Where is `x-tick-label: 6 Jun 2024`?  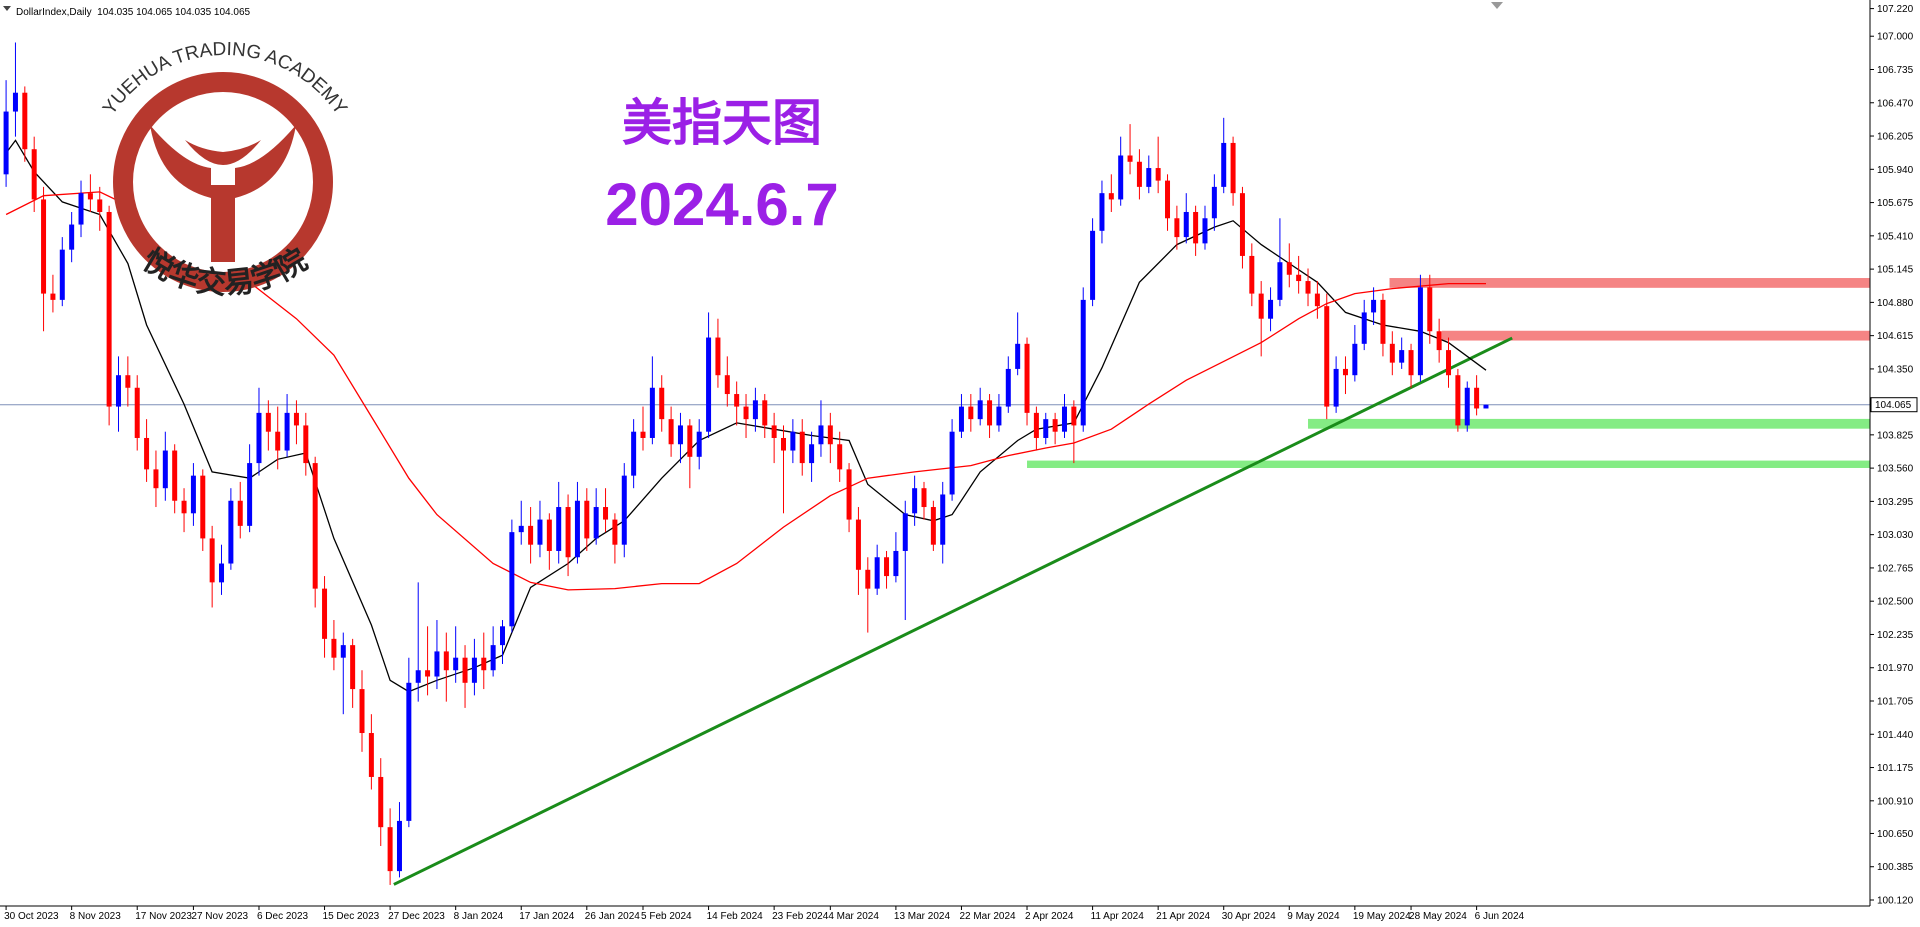
x-tick-label: 6 Jun 2024 is located at coordinates (1500, 916).